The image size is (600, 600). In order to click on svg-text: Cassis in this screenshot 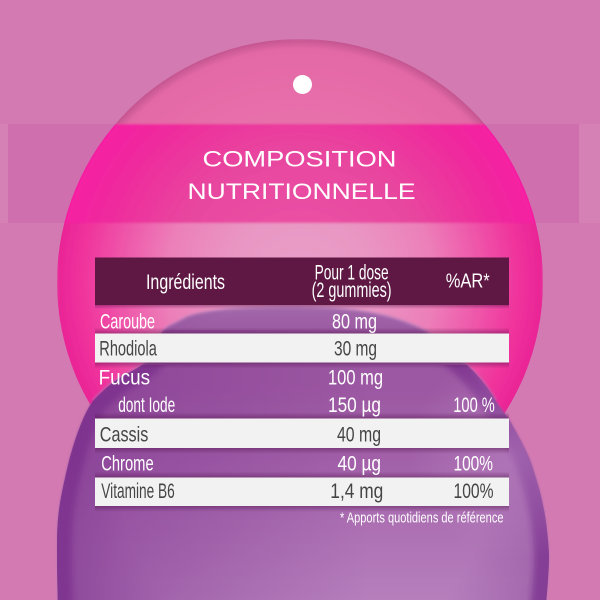, I will do `click(124, 434)`.